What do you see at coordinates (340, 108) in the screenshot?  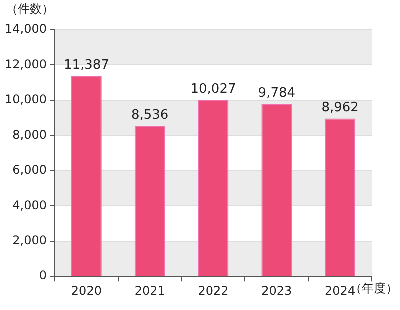 I see `data-label: 8,962` at bounding box center [340, 108].